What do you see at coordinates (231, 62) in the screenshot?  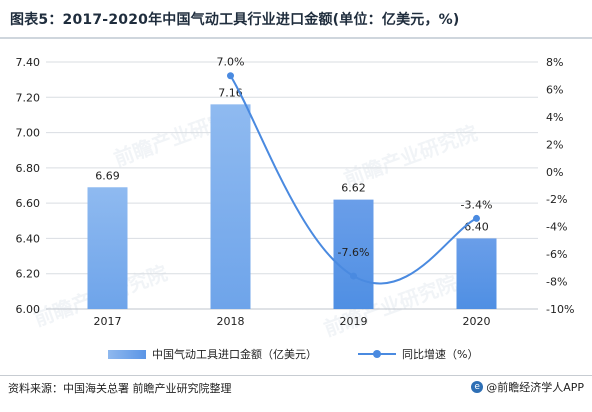 I see `growth-label-2018: 7.0%` at bounding box center [231, 62].